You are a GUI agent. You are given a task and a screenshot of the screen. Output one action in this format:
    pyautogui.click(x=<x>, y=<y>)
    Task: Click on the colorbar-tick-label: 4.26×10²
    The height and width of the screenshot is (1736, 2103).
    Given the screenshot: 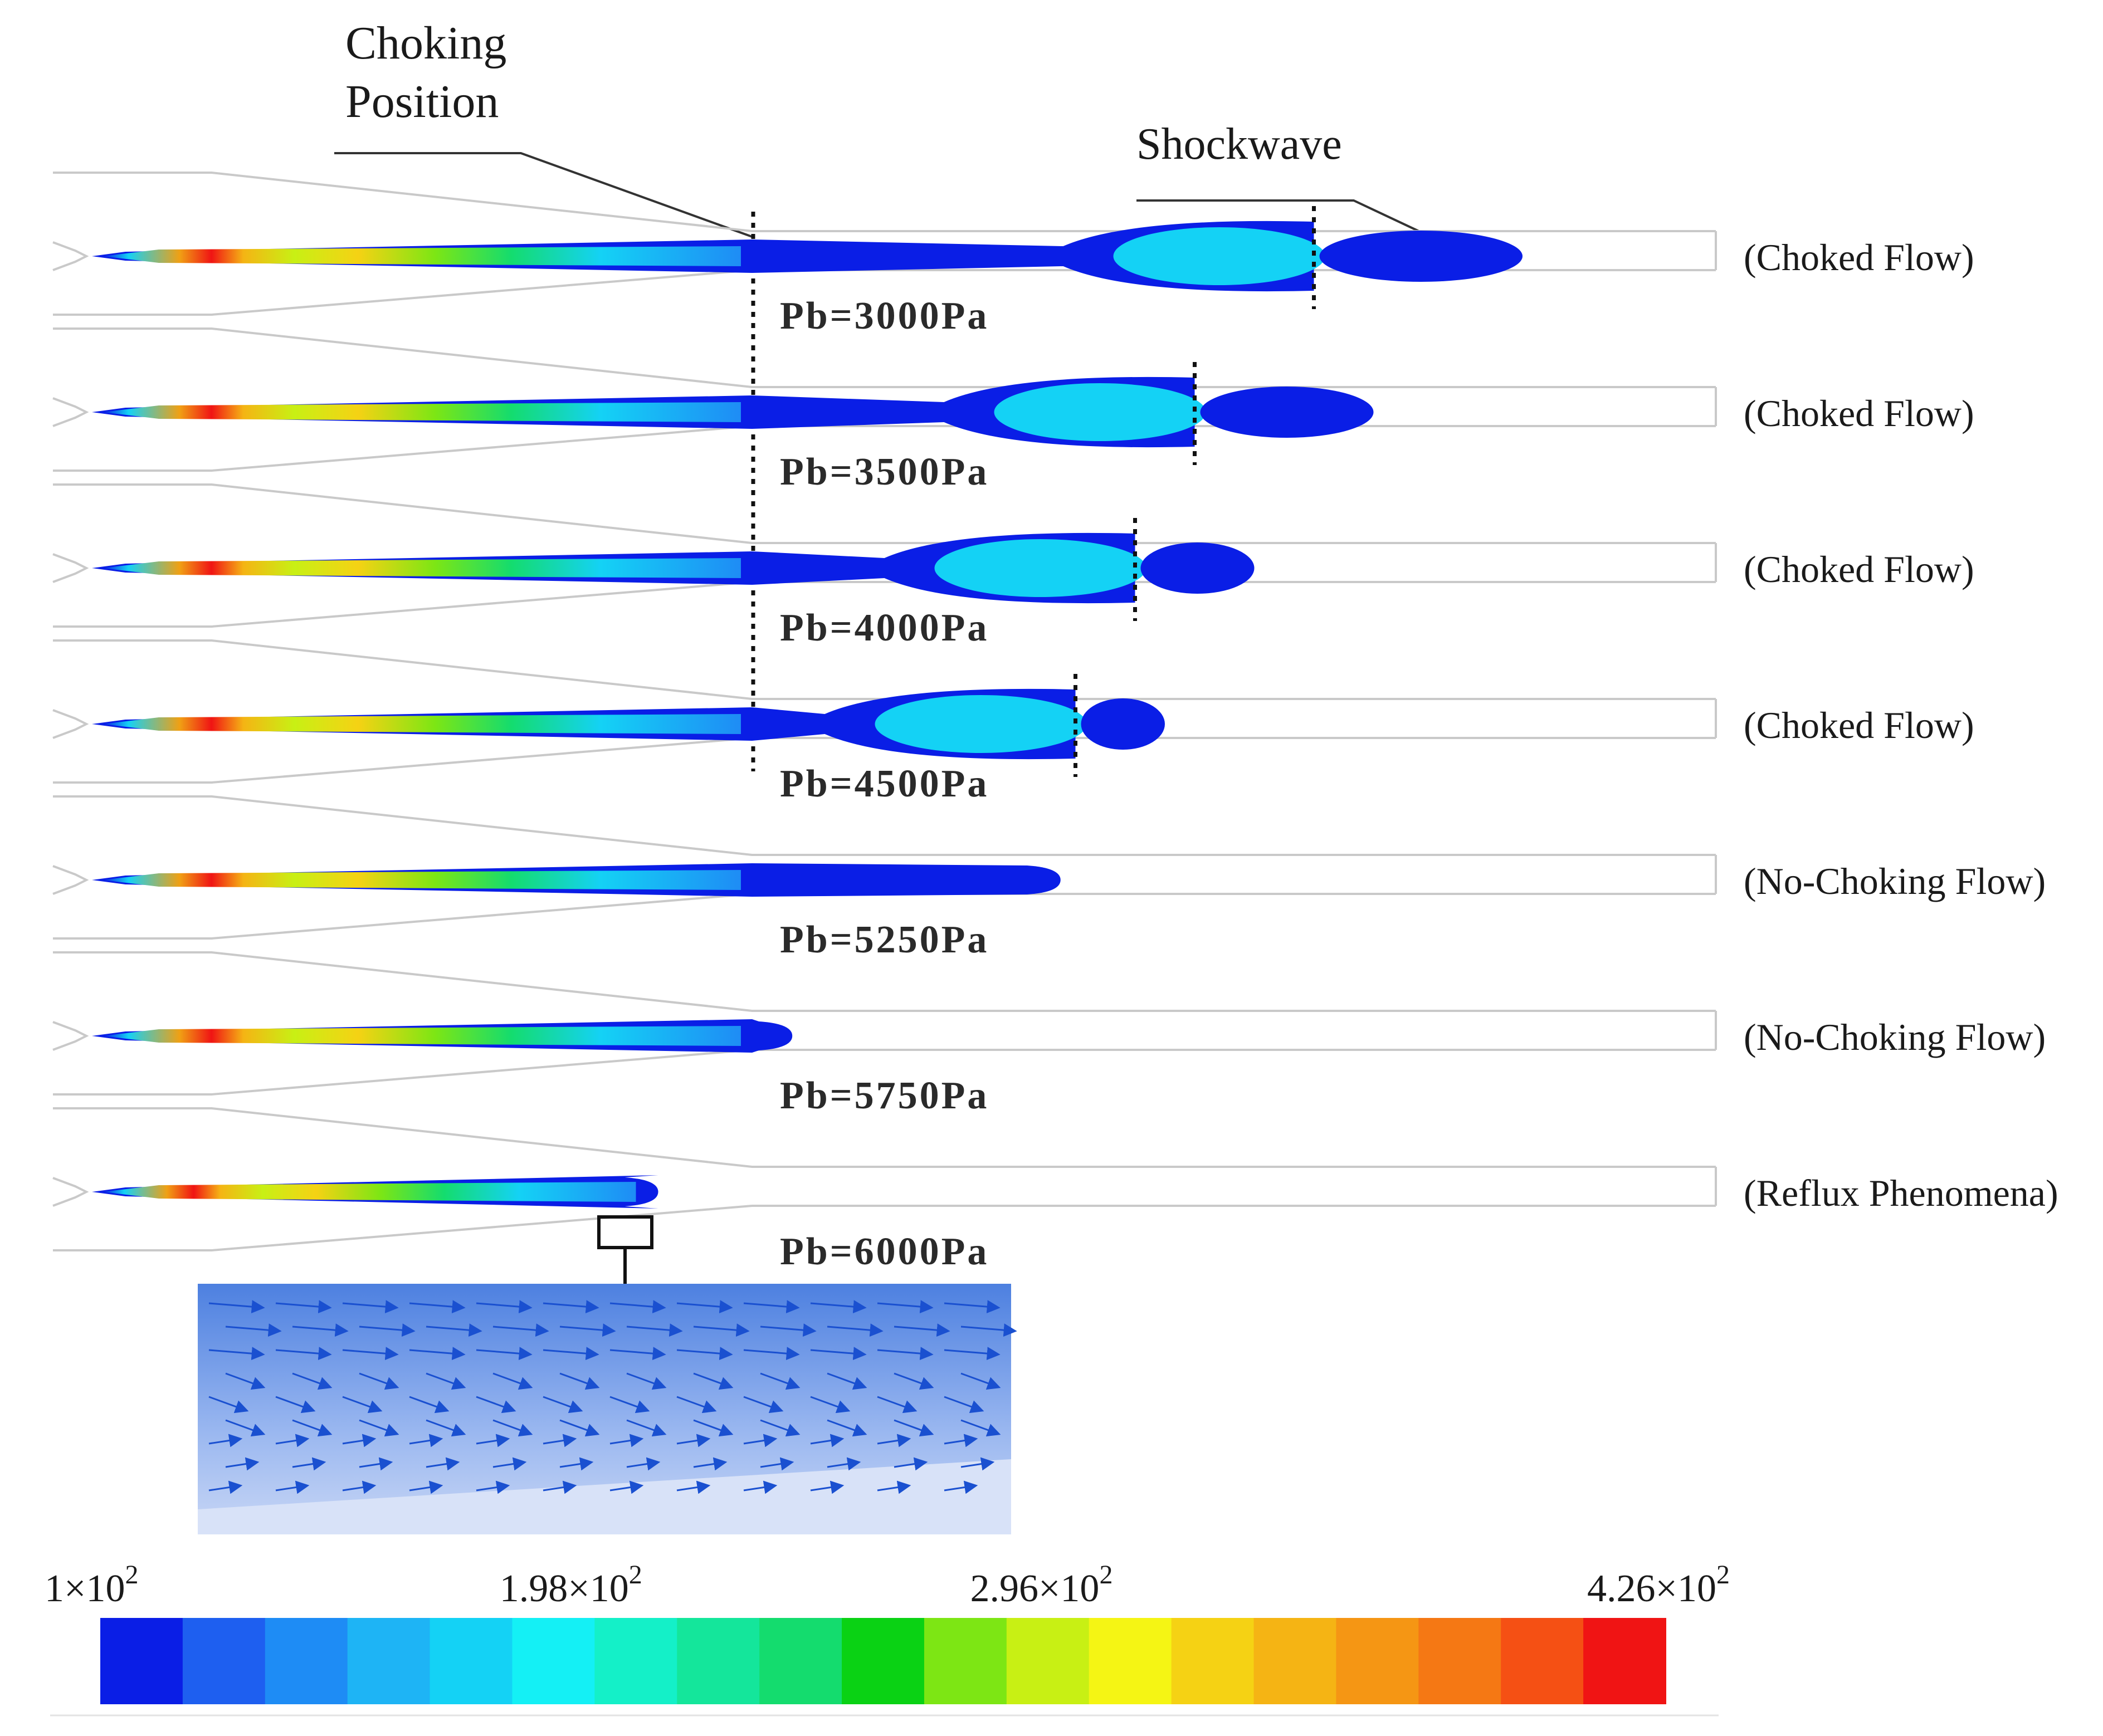 What is the action you would take?
    pyautogui.click(x=1658, y=1585)
    